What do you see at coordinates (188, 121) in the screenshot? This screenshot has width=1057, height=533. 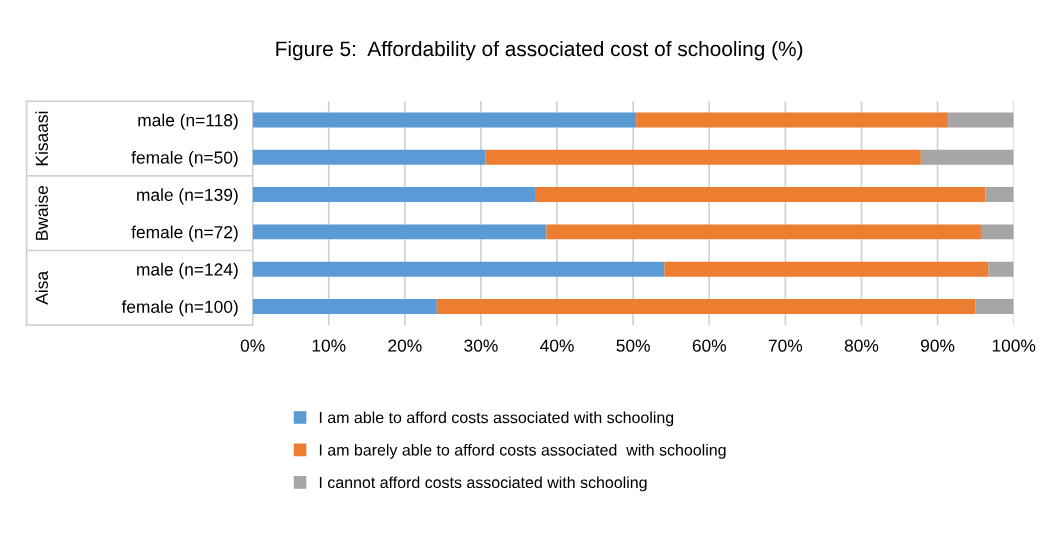 I see `y-tick-label: male (n=118)` at bounding box center [188, 121].